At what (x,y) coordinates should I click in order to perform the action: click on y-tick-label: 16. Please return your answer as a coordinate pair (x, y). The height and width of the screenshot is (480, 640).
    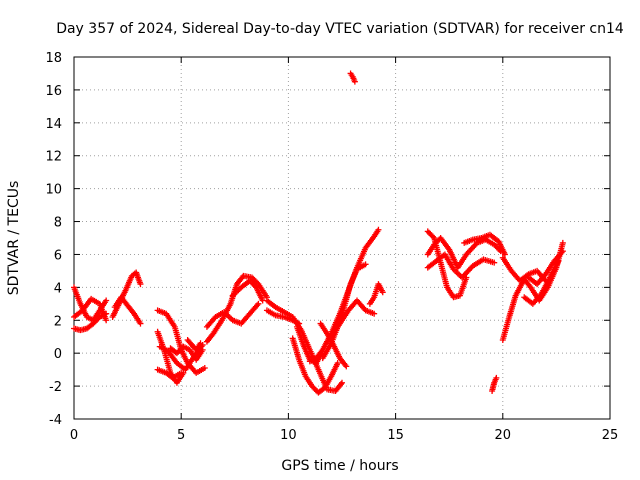
    Looking at the image, I should click on (53, 91).